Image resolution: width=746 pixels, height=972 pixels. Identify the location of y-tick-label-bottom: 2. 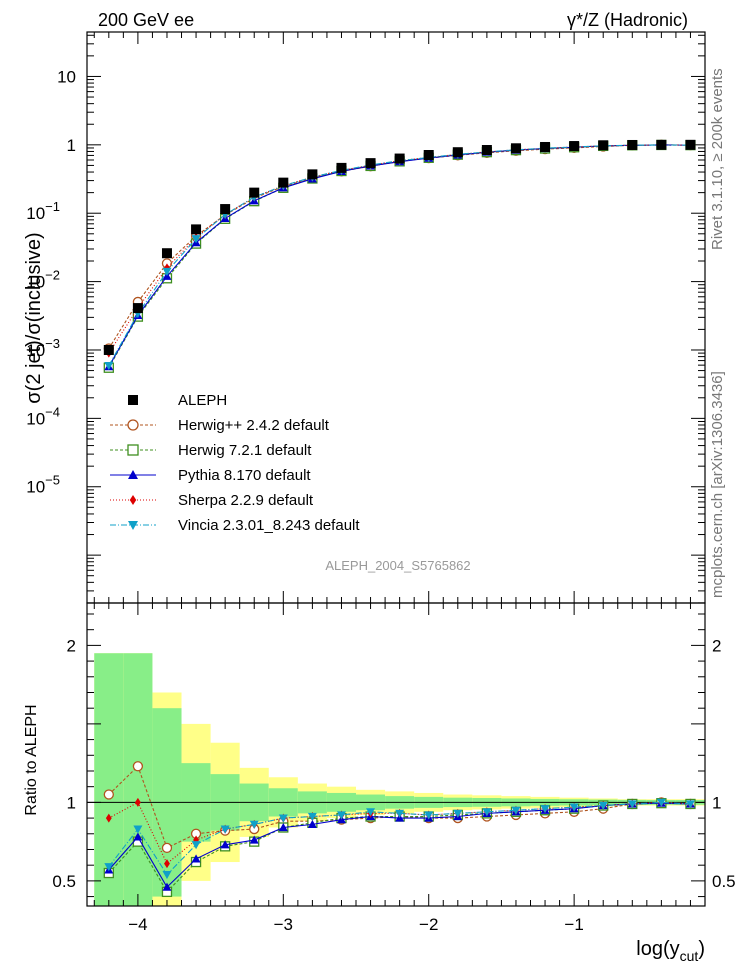
(71, 645).